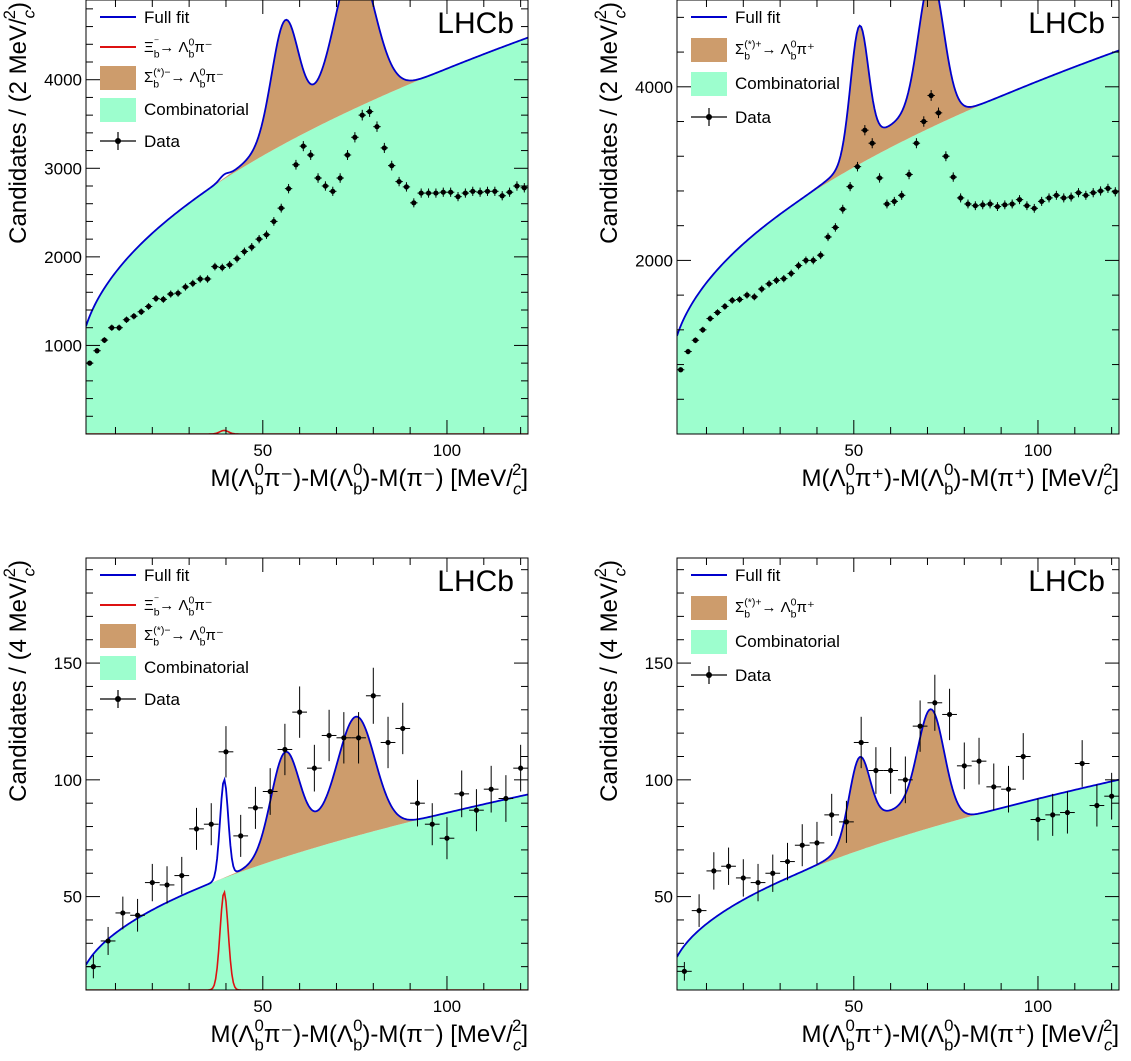 Image resolution: width=1131 pixels, height=1061 pixels. Describe the element at coordinates (196, 109) in the screenshot. I see `legend-comb-label: Combinatorial` at that location.